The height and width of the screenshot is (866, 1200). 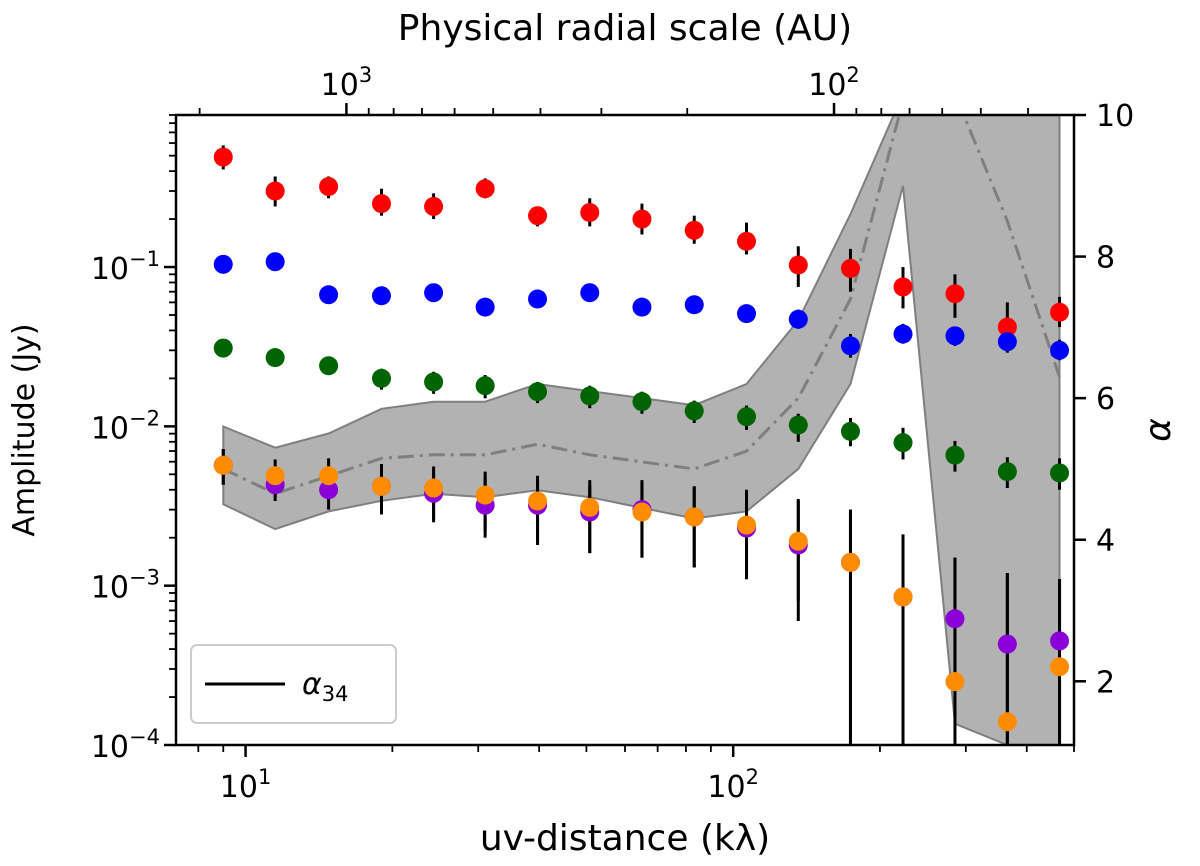 I want to click on y-tick-label: 10⁻³, so click(x=125, y=586).